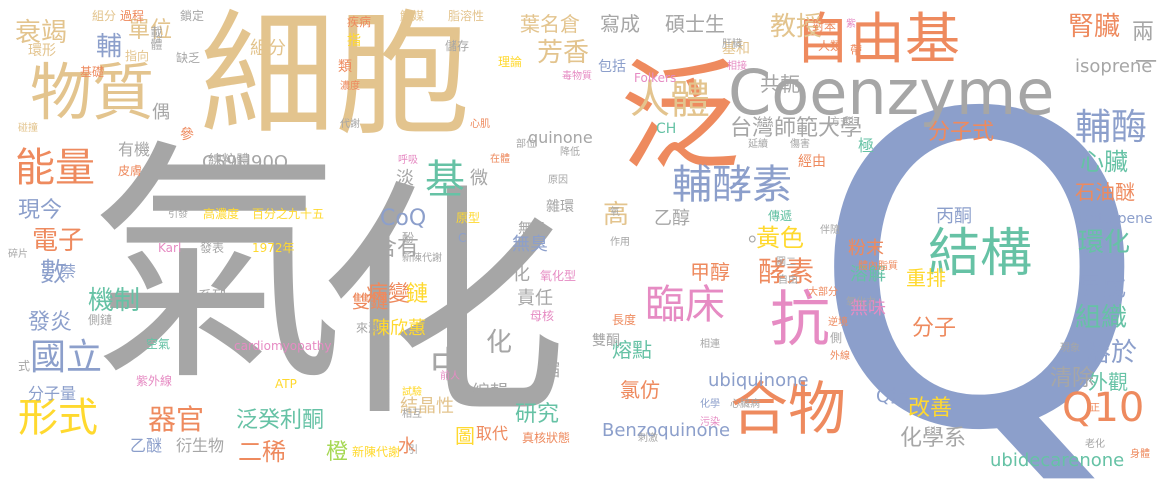 This screenshot has height=482, width=1175. What do you see at coordinates (368, 328) in the screenshot?
I see `word-laiyuan: 來源` at bounding box center [368, 328].